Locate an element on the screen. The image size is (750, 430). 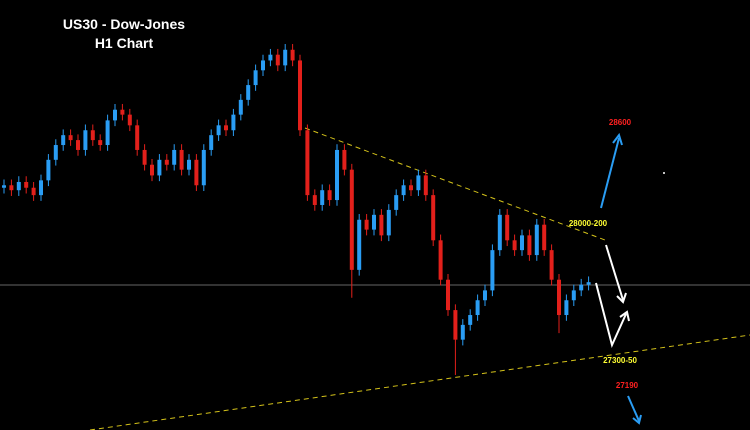
arrow-down is located at coordinates (614, 272).